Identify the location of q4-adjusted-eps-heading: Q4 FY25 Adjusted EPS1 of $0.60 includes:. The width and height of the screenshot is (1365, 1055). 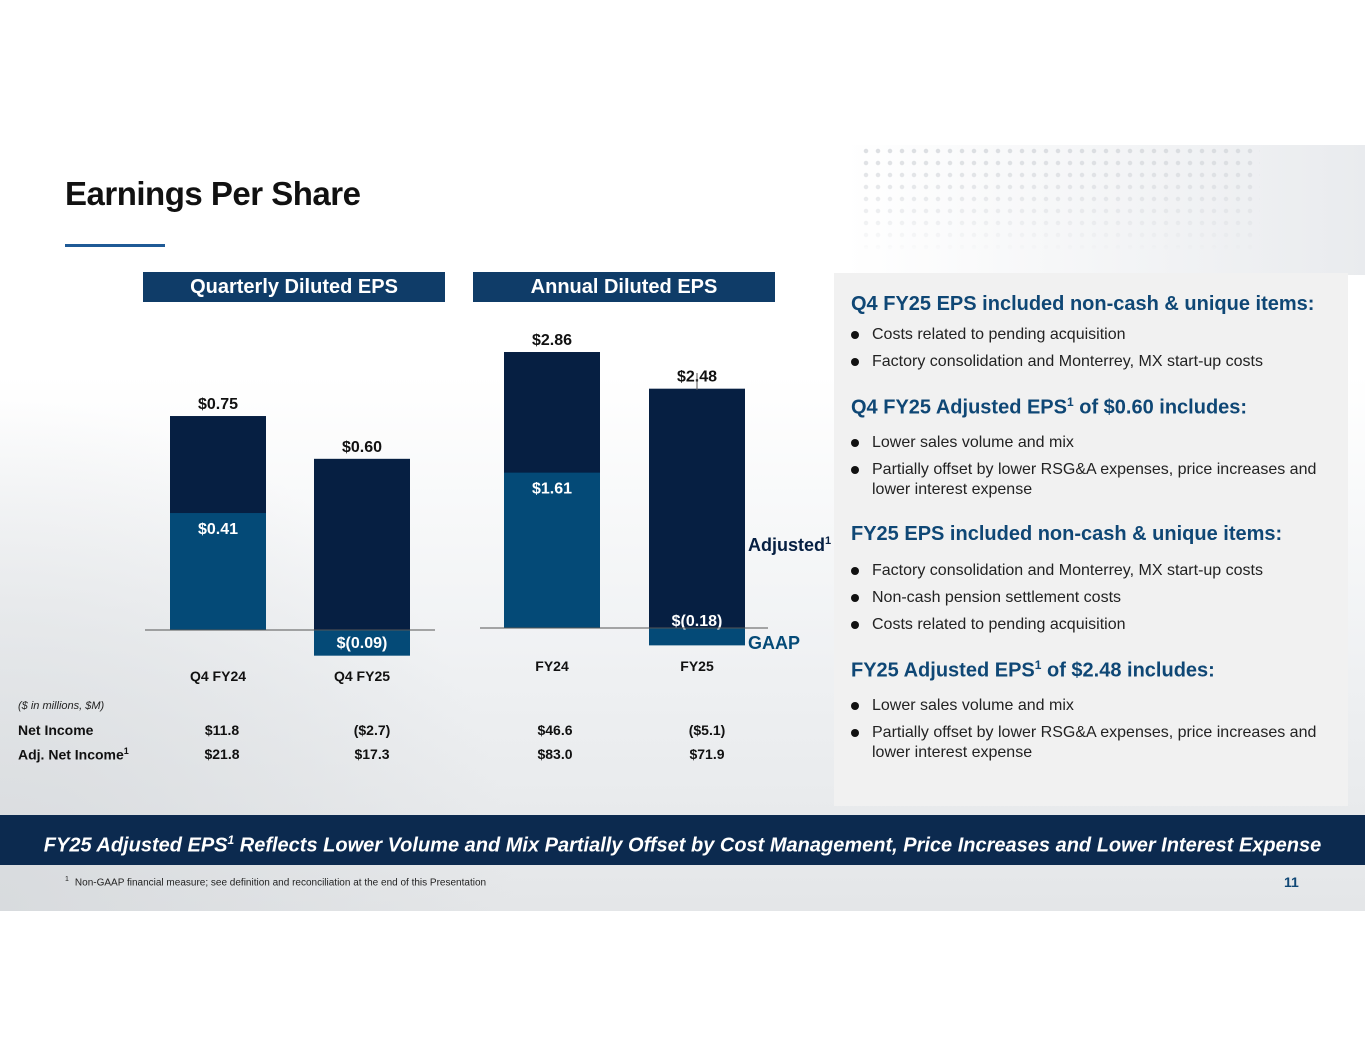
(1049, 407).